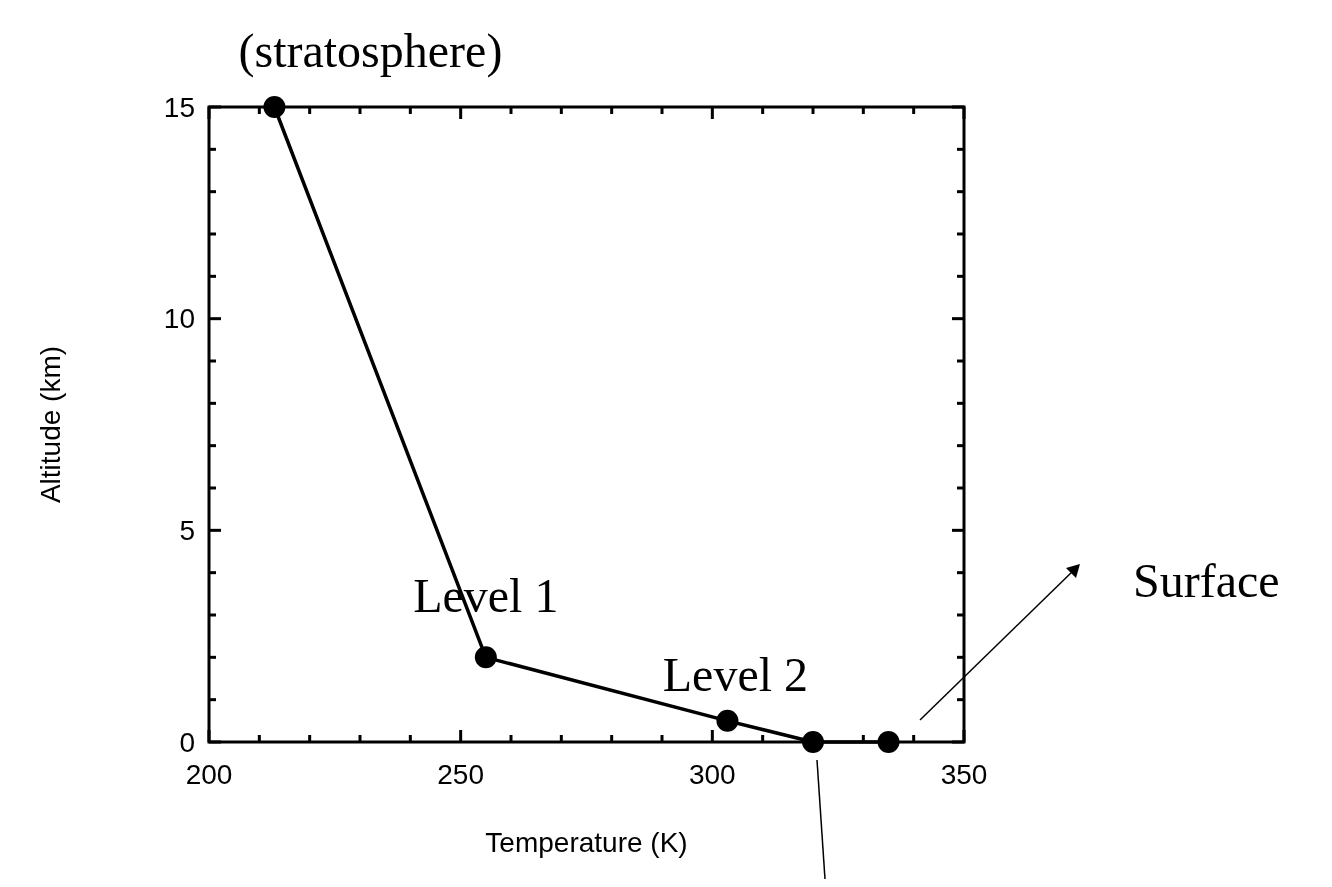  What do you see at coordinates (461, 774) in the screenshot?
I see `x-tick-label: 250` at bounding box center [461, 774].